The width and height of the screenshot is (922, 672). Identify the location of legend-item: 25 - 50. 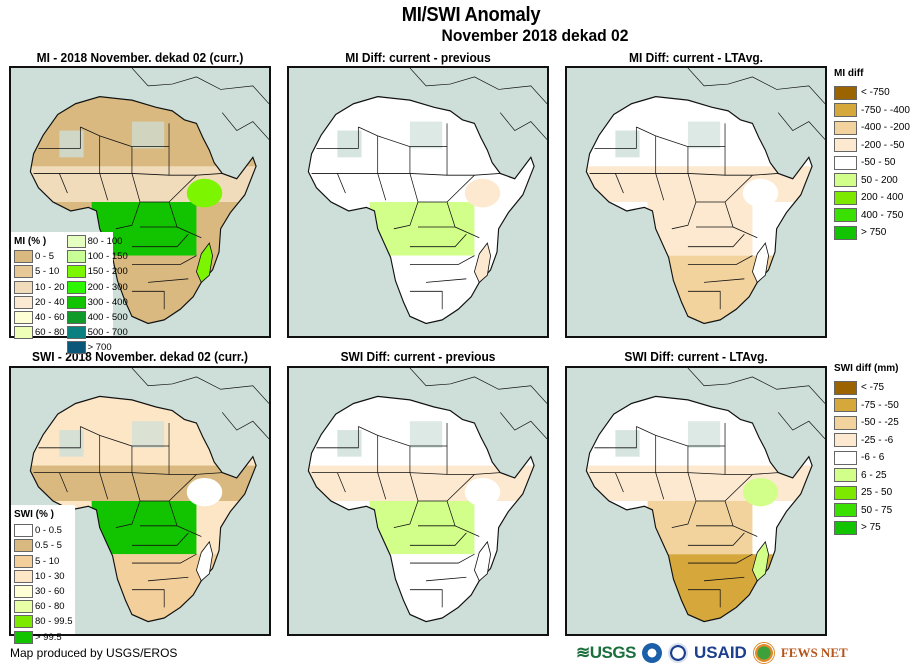
(878, 493).